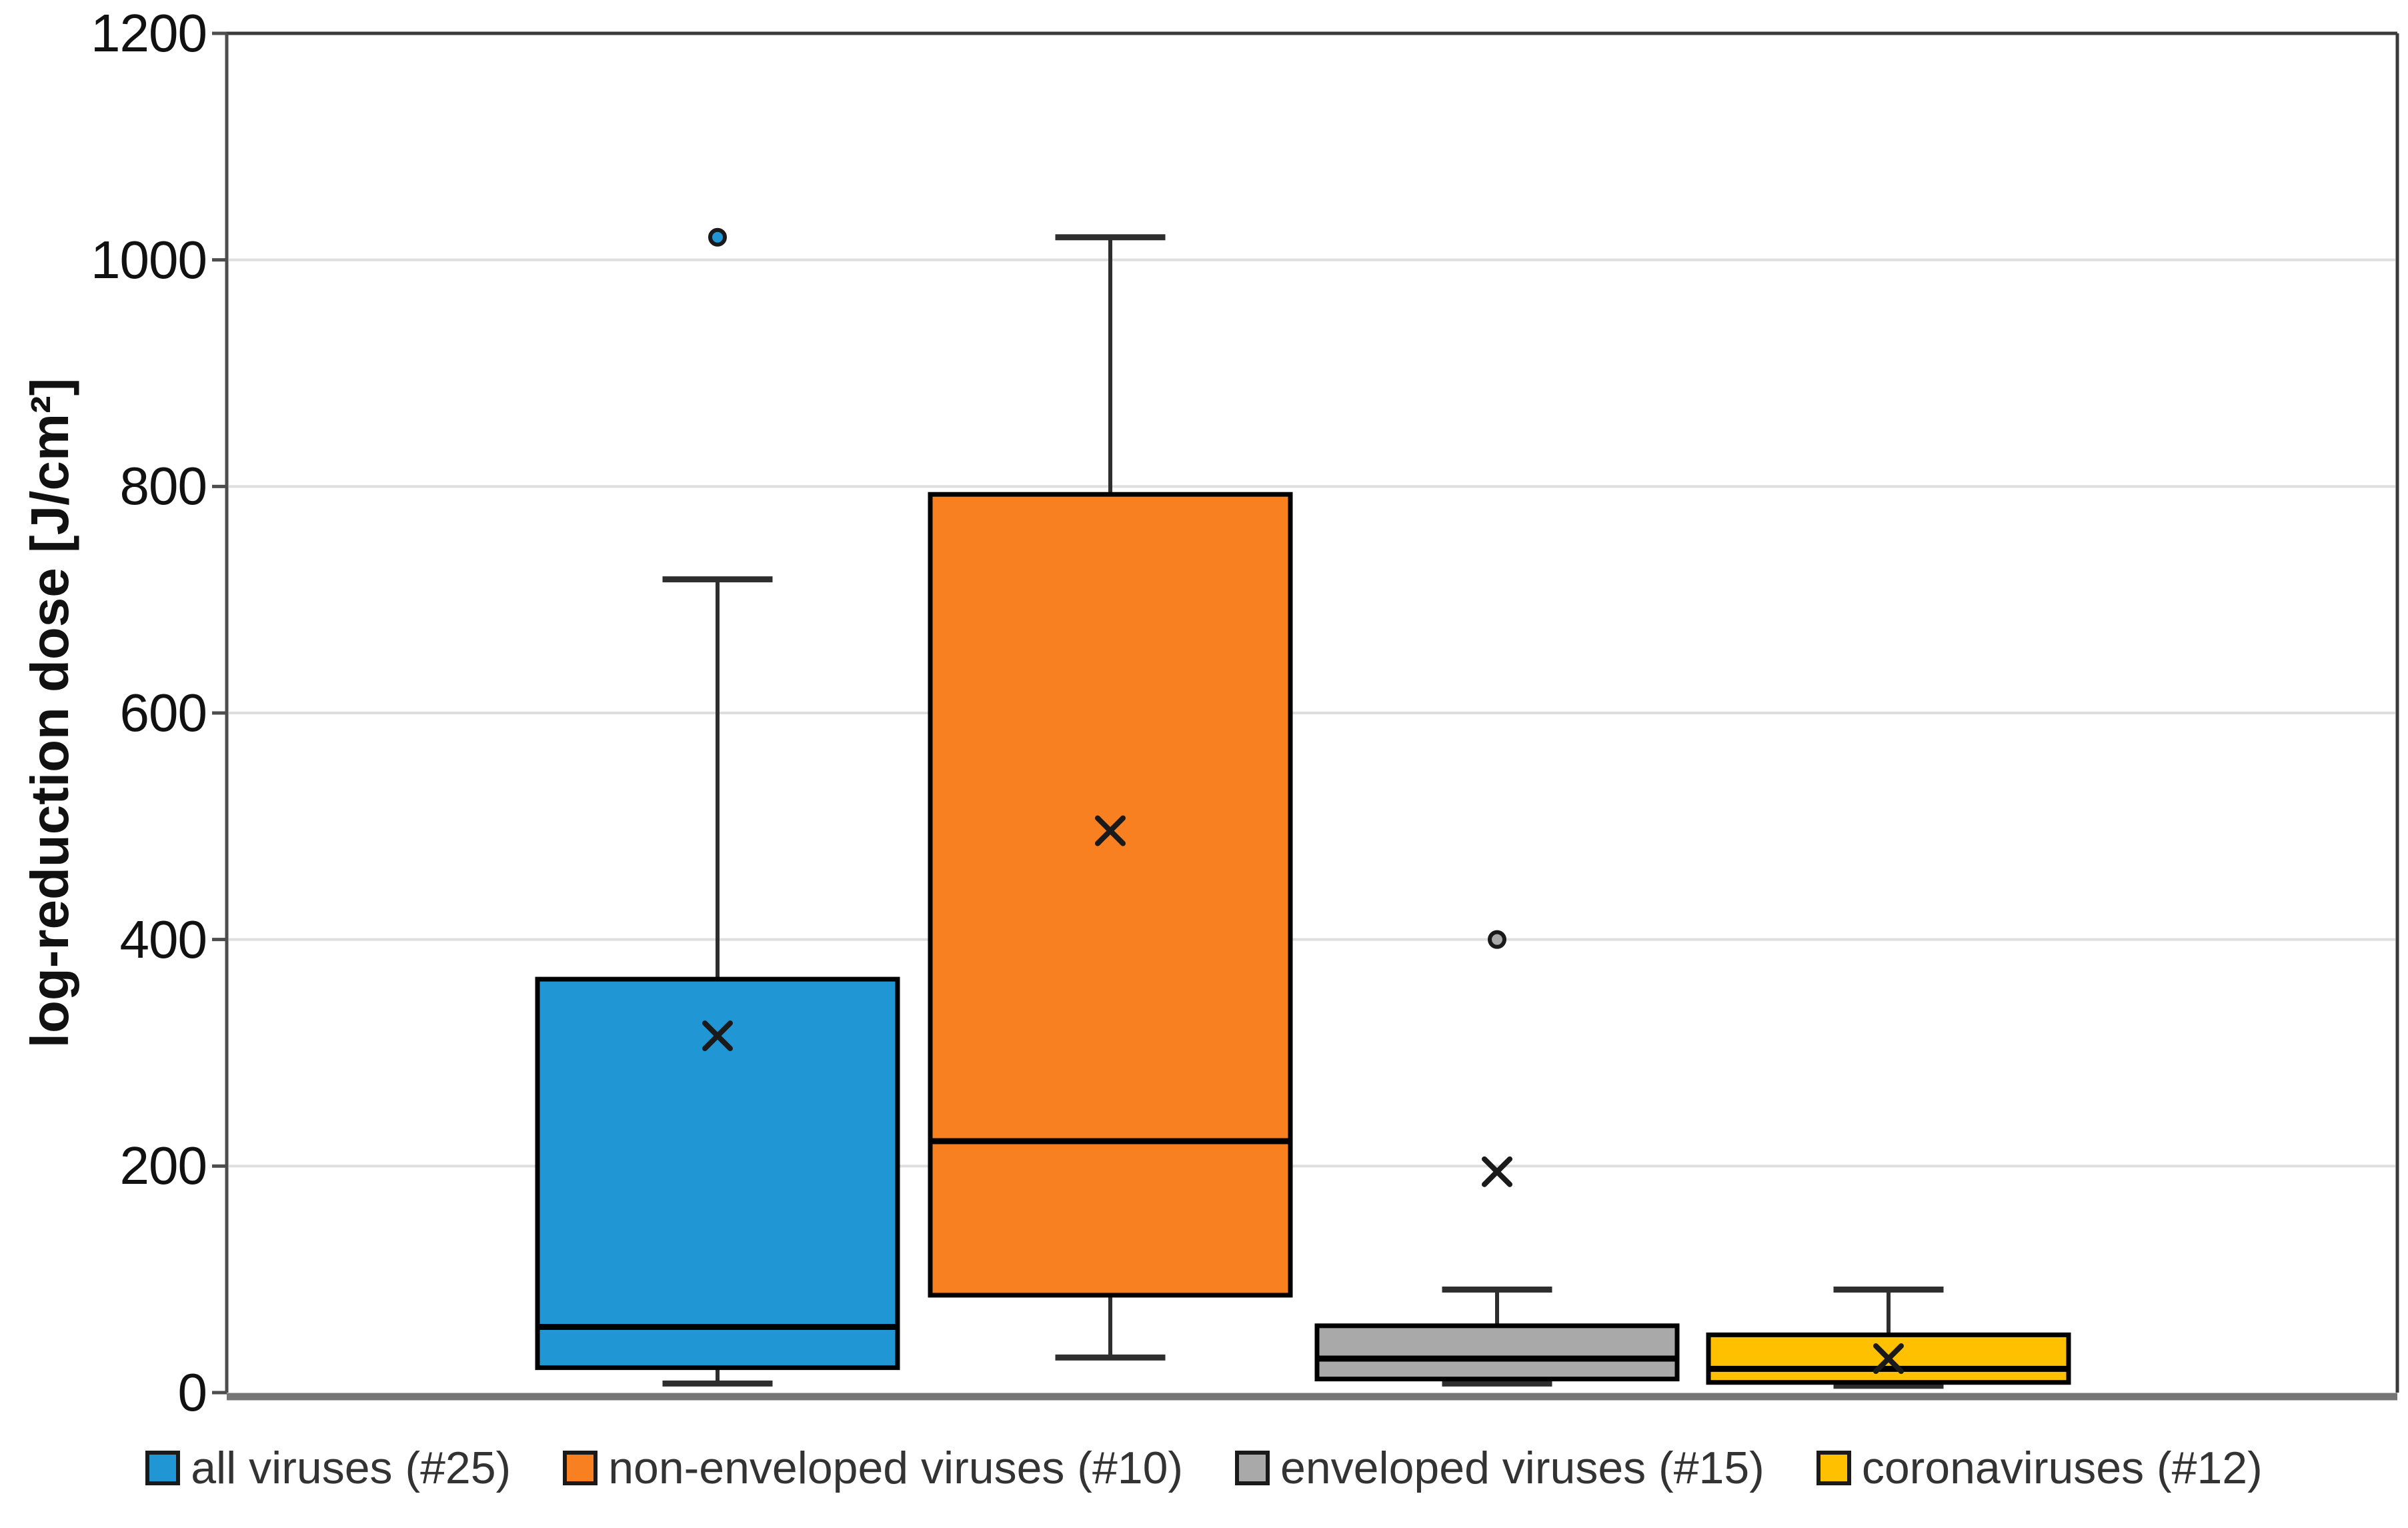 The width and height of the screenshot is (2408, 1528). I want to click on y-tick-label-1200: 1200, so click(149, 33).